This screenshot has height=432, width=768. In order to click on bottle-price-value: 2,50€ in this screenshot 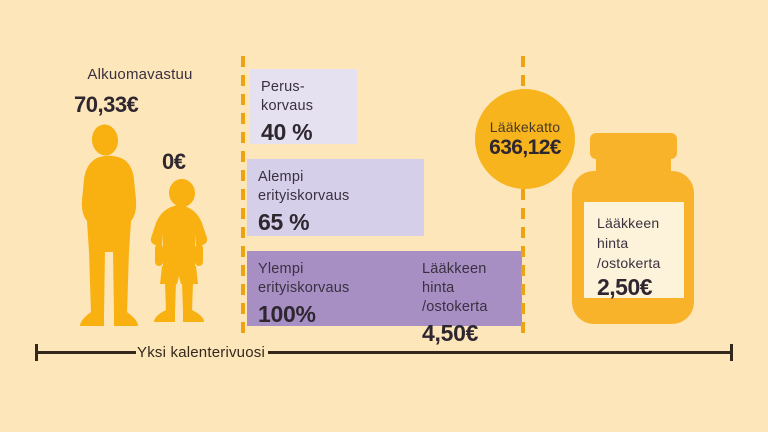, I will do `click(625, 287)`.